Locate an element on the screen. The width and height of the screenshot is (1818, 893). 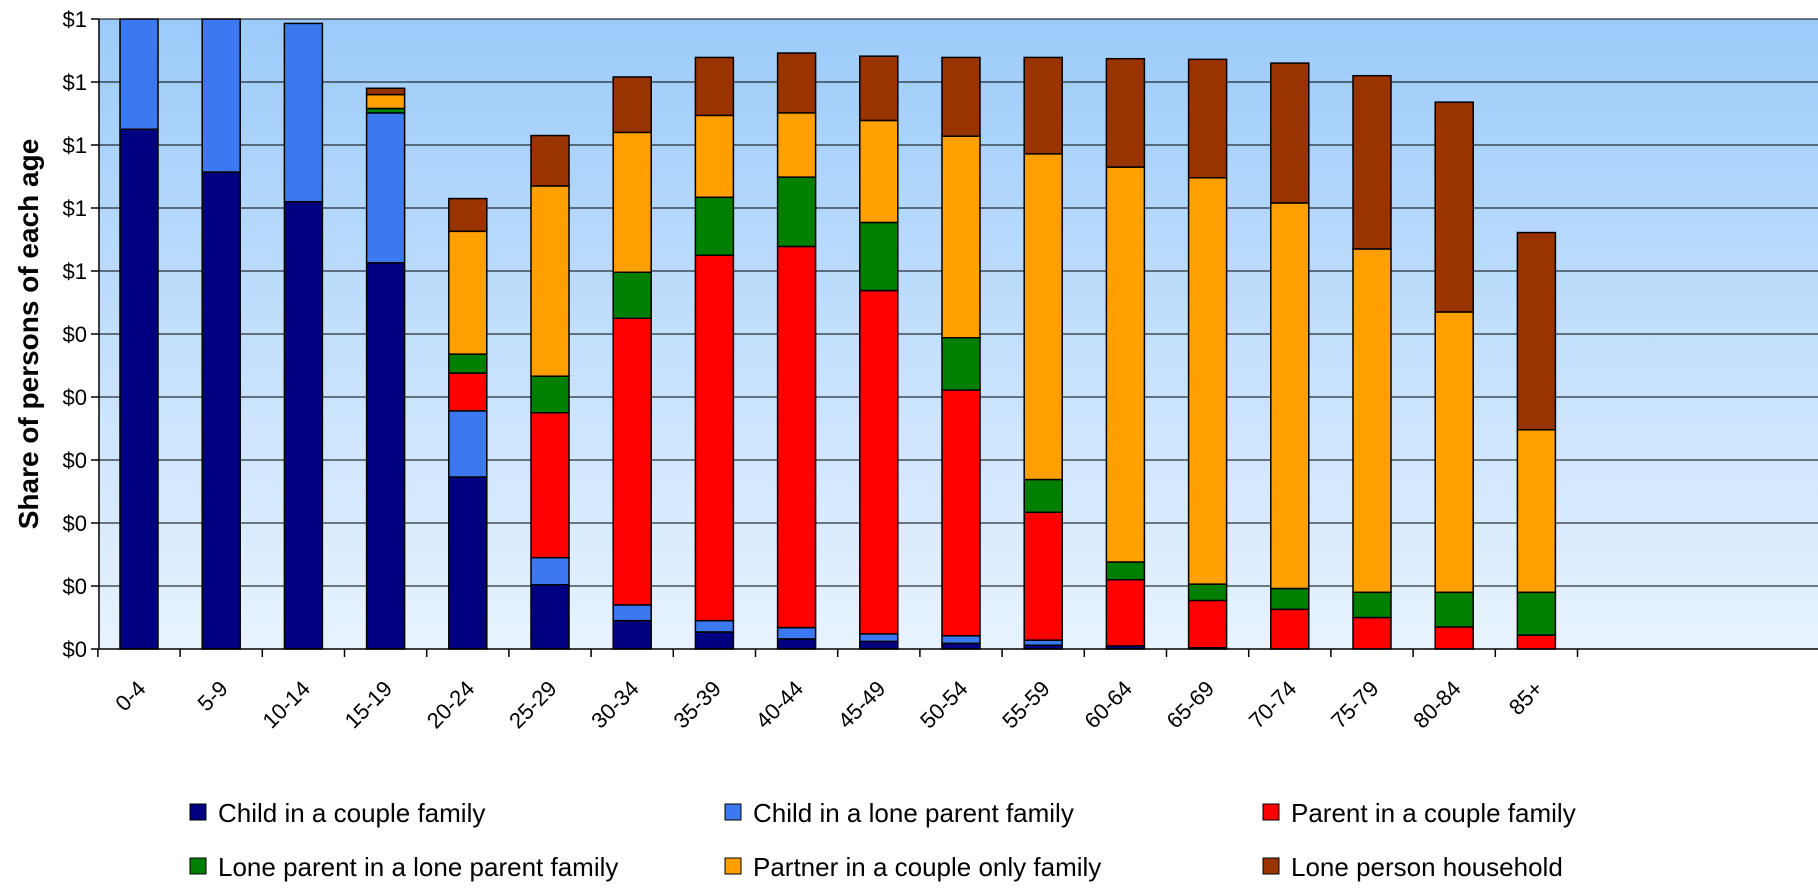
legend-label: Lone person household is located at coordinates (1427, 867).